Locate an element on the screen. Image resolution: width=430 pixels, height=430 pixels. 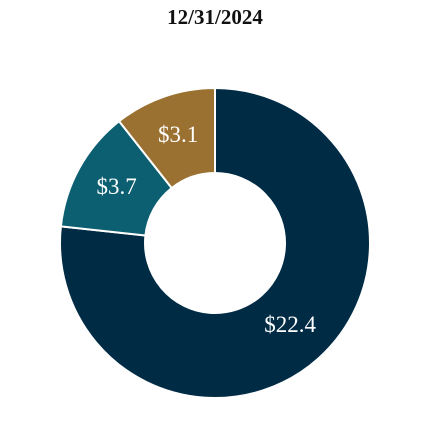
data-label: $3.1 is located at coordinates (178, 134).